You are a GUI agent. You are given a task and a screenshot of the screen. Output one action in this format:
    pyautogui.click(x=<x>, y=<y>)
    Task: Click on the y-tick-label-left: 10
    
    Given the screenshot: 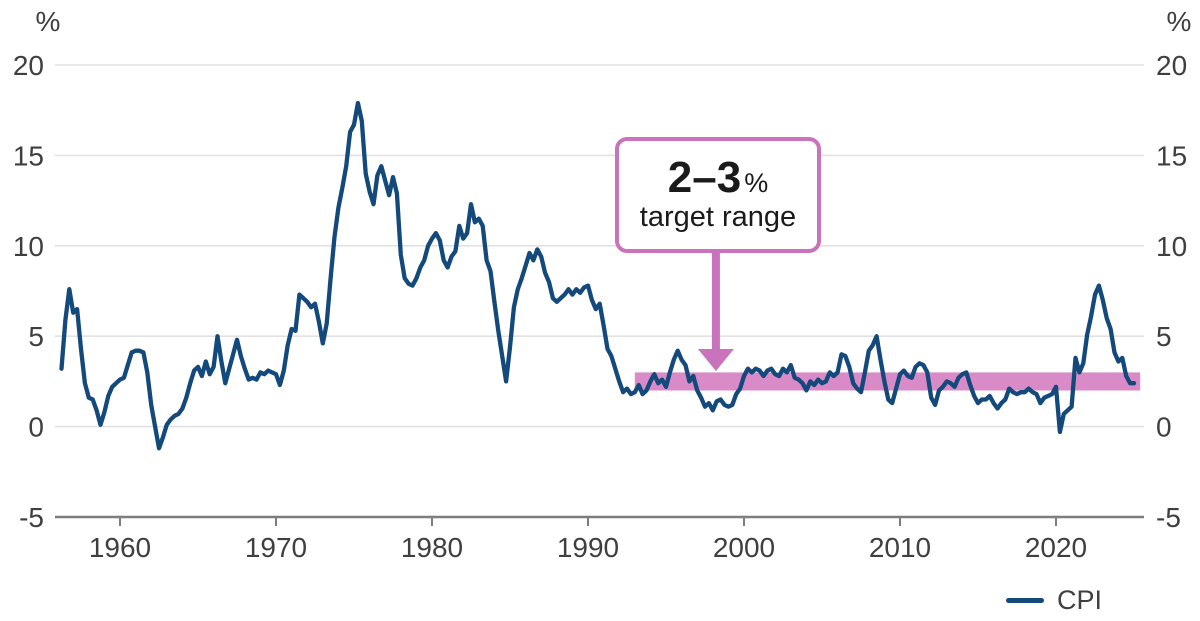 What is the action you would take?
    pyautogui.click(x=28, y=246)
    